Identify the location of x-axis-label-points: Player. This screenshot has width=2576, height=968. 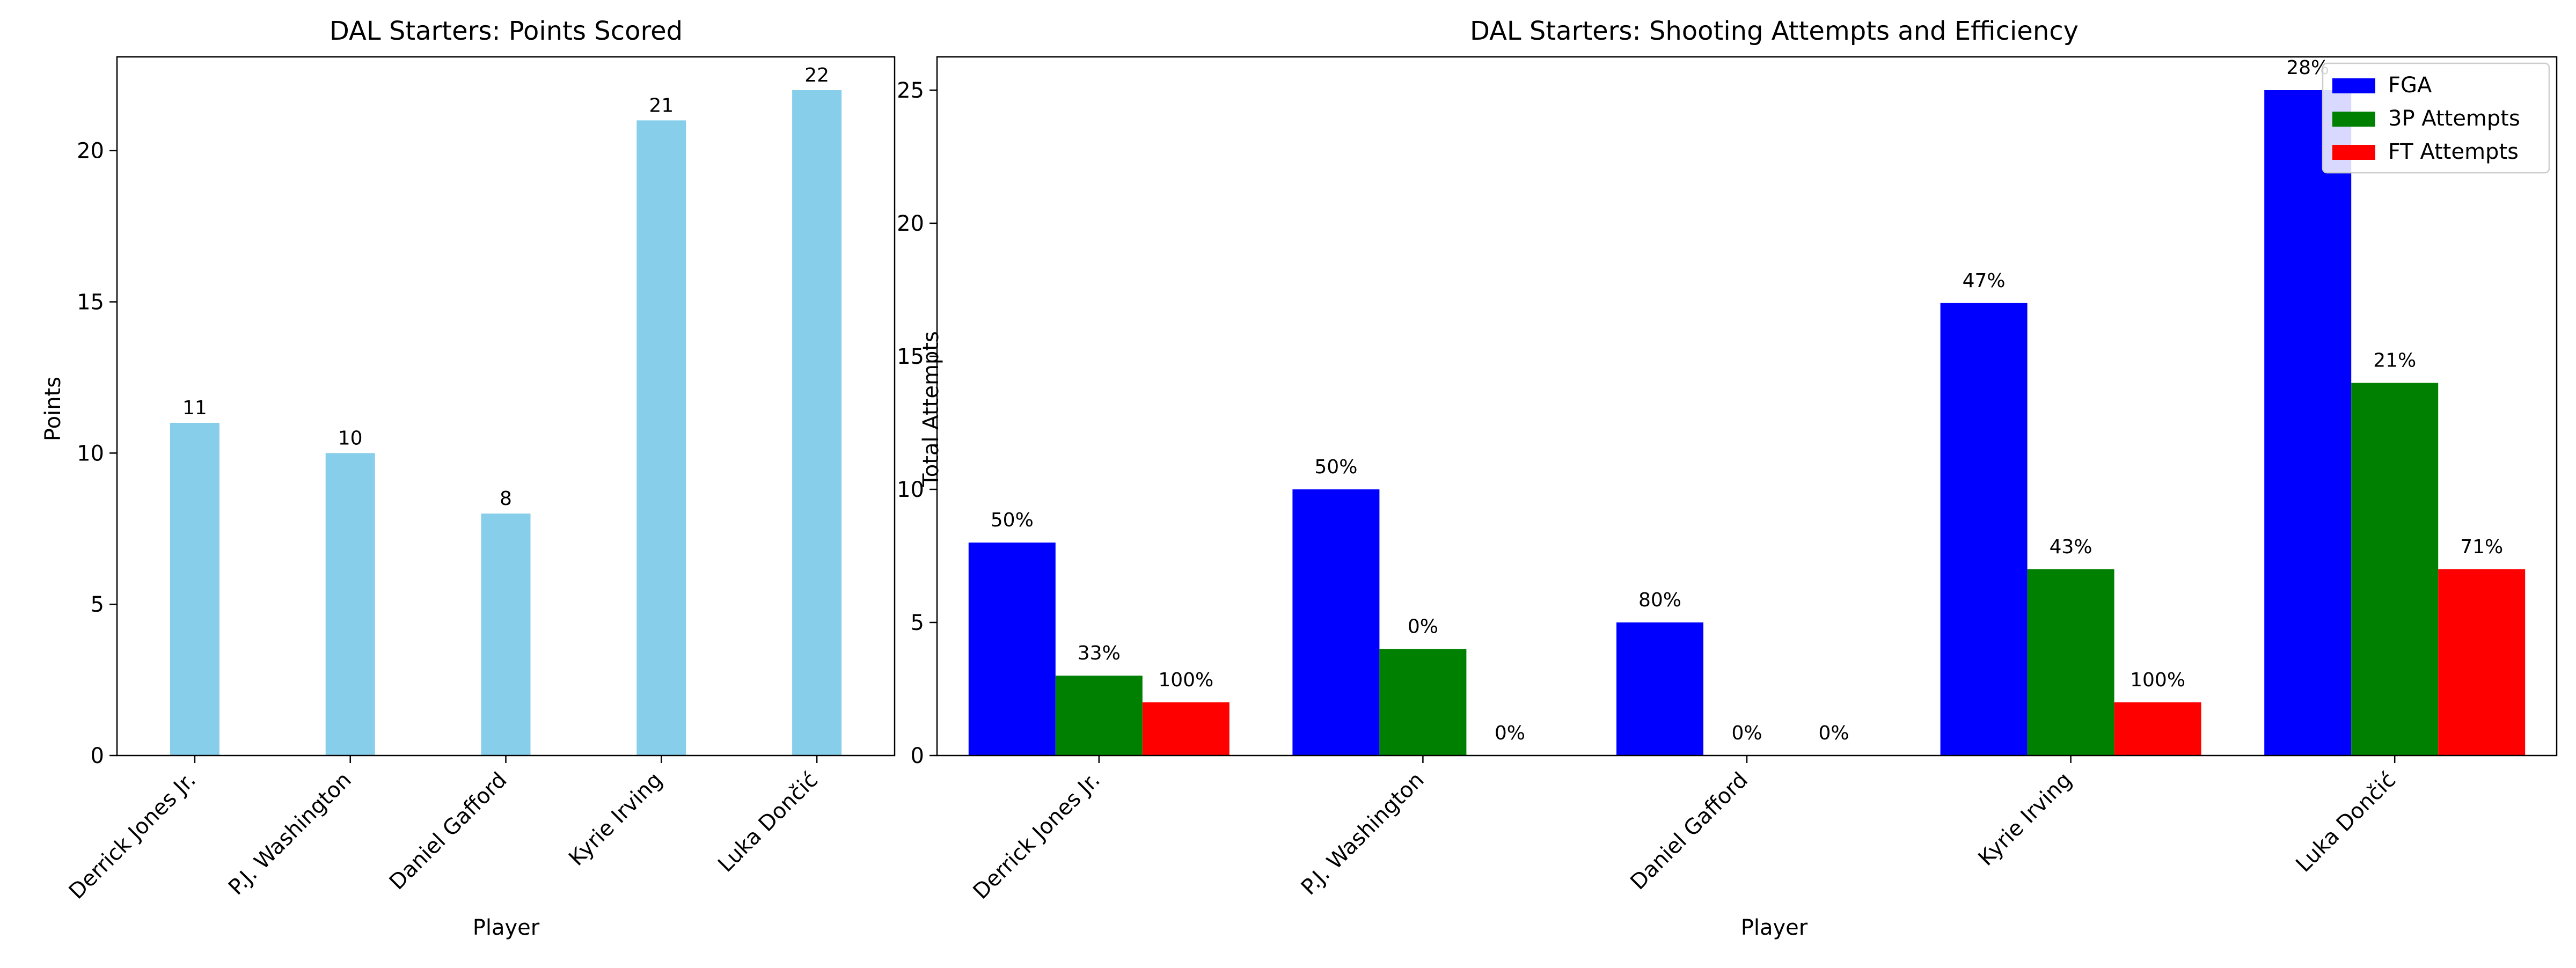
(506, 927).